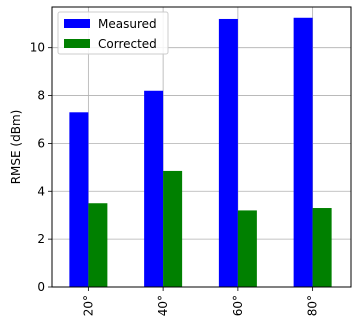 The height and width of the screenshot is (322, 352). I want to click on legend-swatch-measured, so click(77, 23).